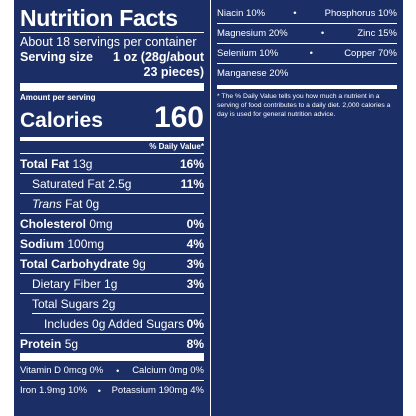 The image size is (416, 416). Describe the element at coordinates (307, 13) in the screenshot. I see `vitamin-row-niacin: Niacin 10% • Phosphorus 10%` at that location.